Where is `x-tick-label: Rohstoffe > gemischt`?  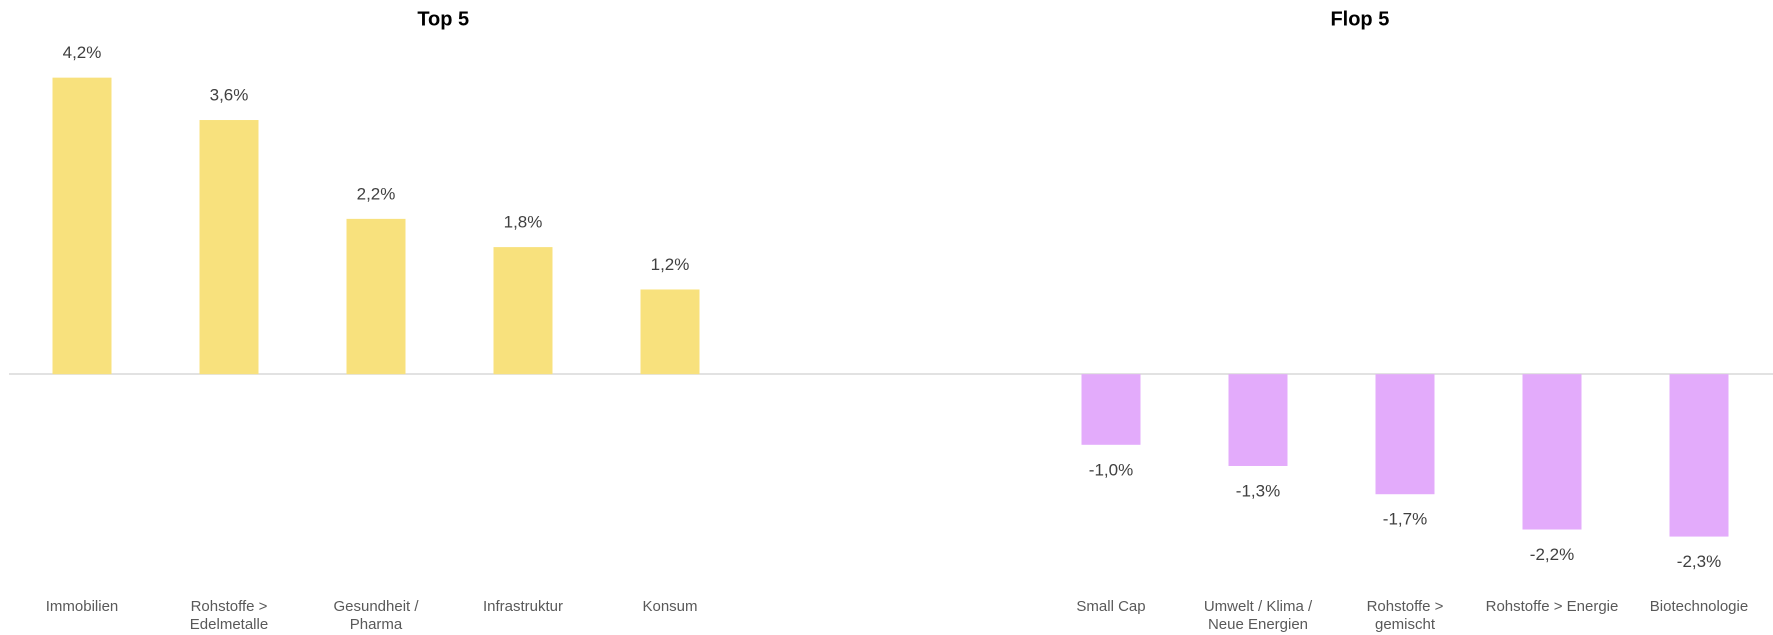
x-tick-label: Rohstoffe > gemischt is located at coordinates (1405, 615).